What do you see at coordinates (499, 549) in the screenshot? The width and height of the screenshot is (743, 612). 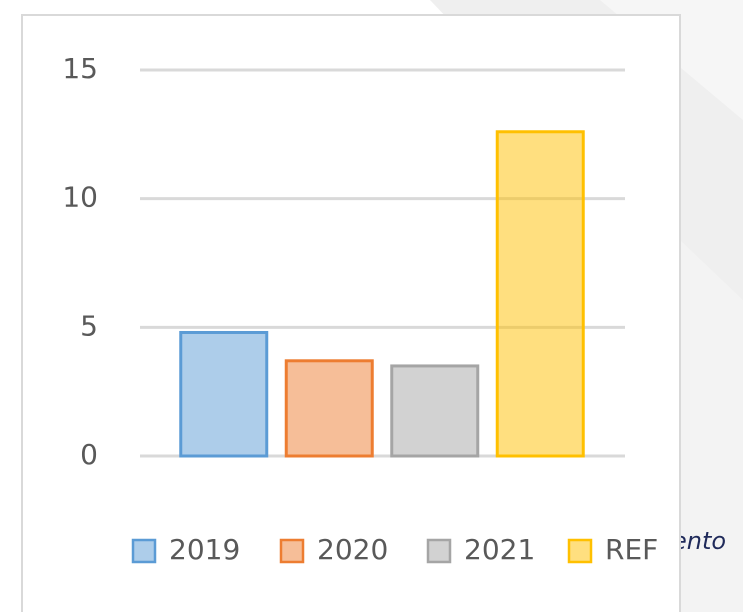 I see `legend-label: 2021` at bounding box center [499, 549].